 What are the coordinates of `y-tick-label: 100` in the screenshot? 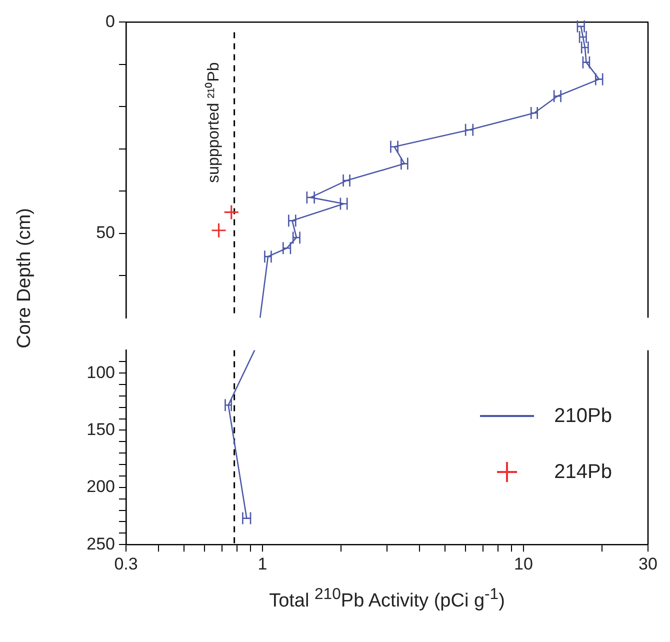 It's located at (100, 372).